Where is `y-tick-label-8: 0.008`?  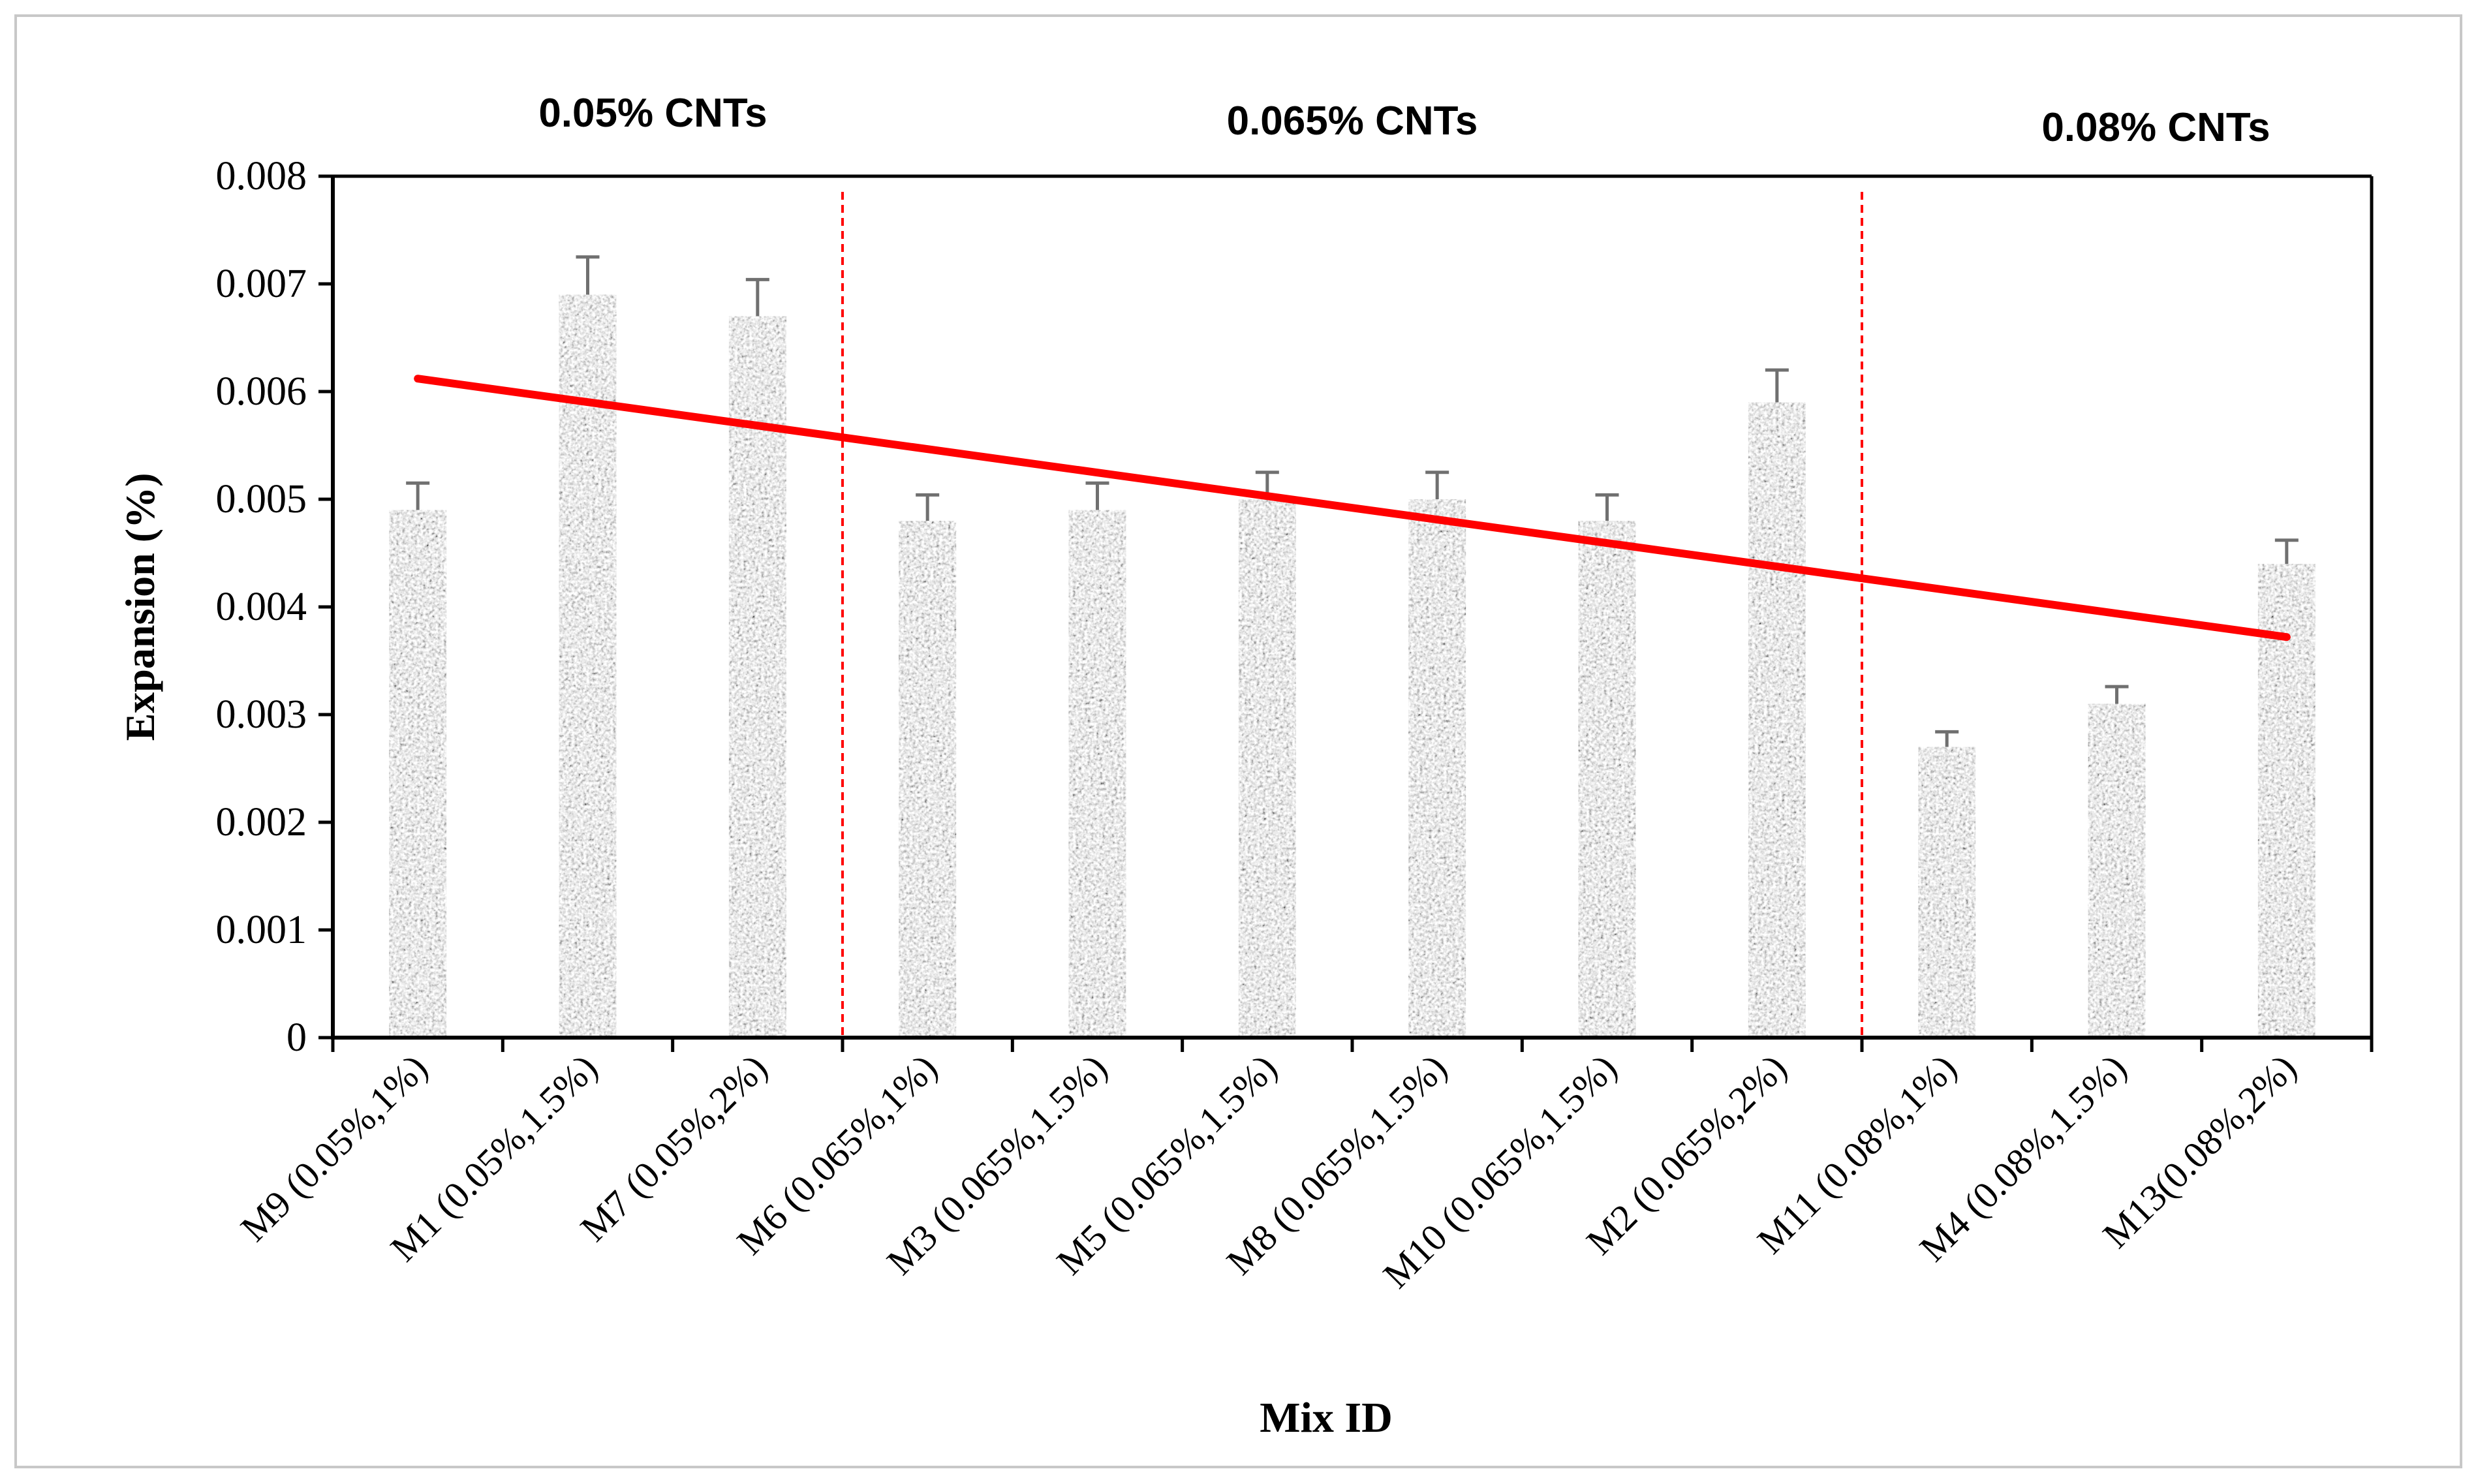 y-tick-label-8: 0.008 is located at coordinates (261, 176).